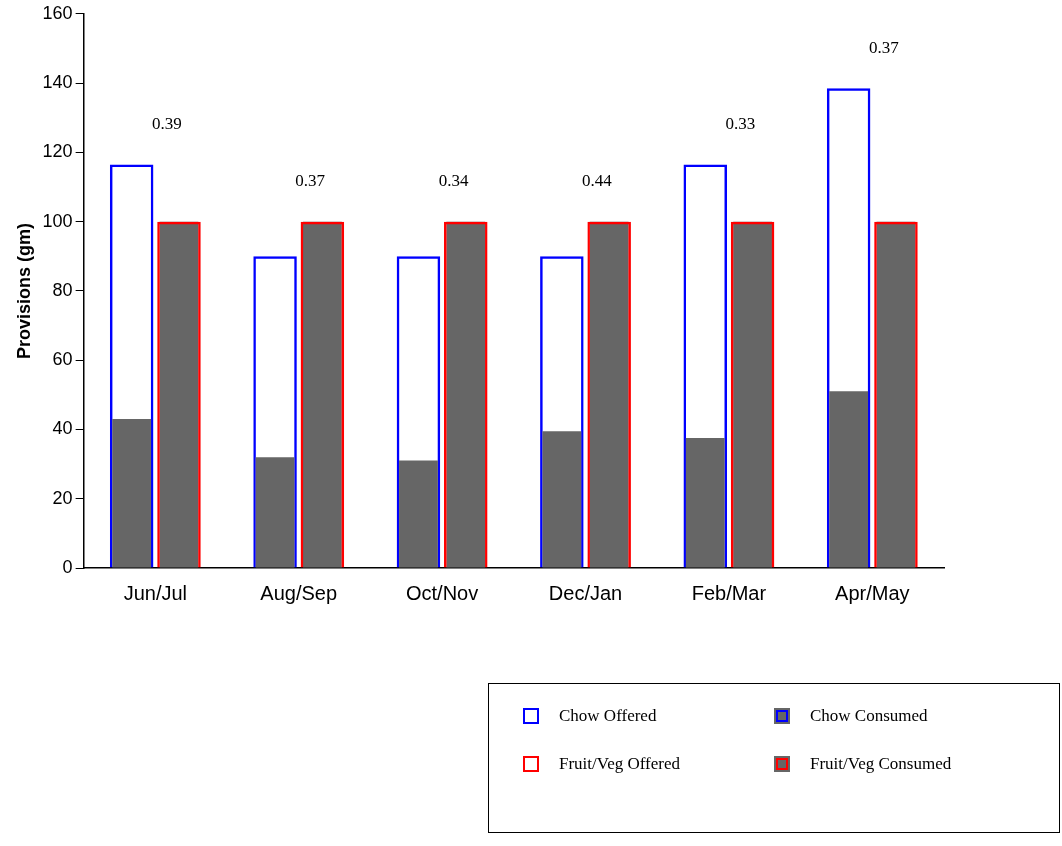 This screenshot has width=1062, height=846. Describe the element at coordinates (57, 151) in the screenshot. I see `y-tick-label: 120` at that location.